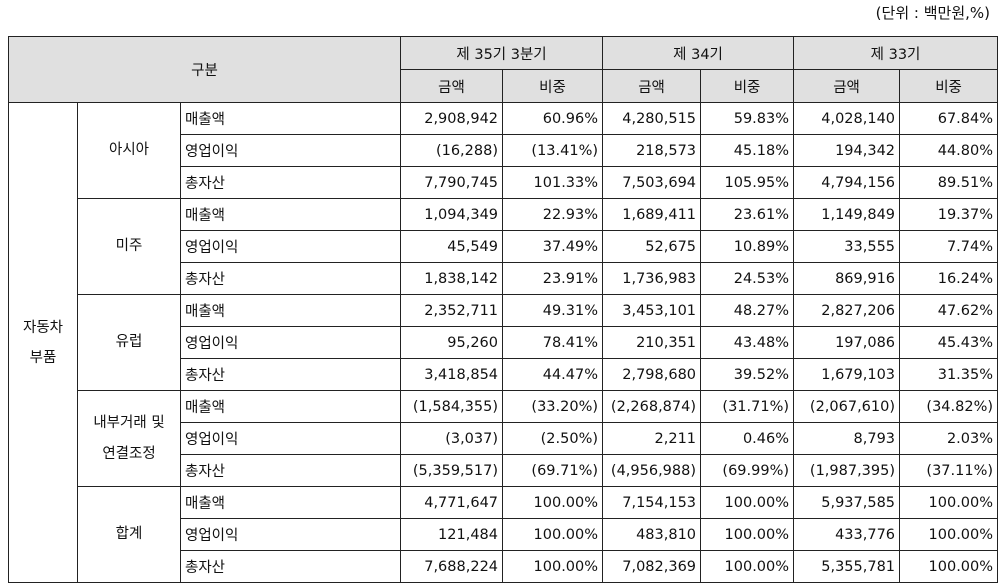 Image resolution: width=1002 pixels, height=588 pixels. I want to click on amount-cell: 8,793, so click(847, 438).